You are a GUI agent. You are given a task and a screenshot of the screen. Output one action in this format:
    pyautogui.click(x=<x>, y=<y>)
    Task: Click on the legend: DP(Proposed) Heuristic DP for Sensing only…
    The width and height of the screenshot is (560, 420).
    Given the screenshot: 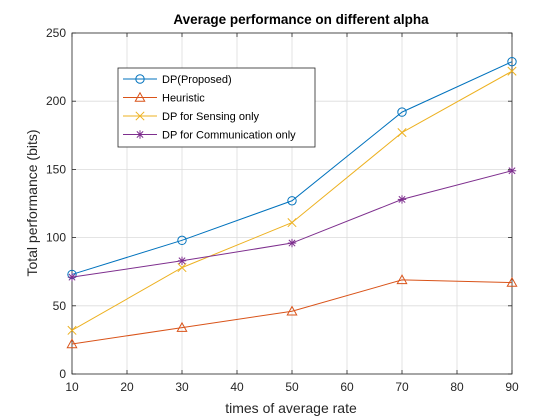 What is the action you would take?
    pyautogui.click(x=216, y=107)
    